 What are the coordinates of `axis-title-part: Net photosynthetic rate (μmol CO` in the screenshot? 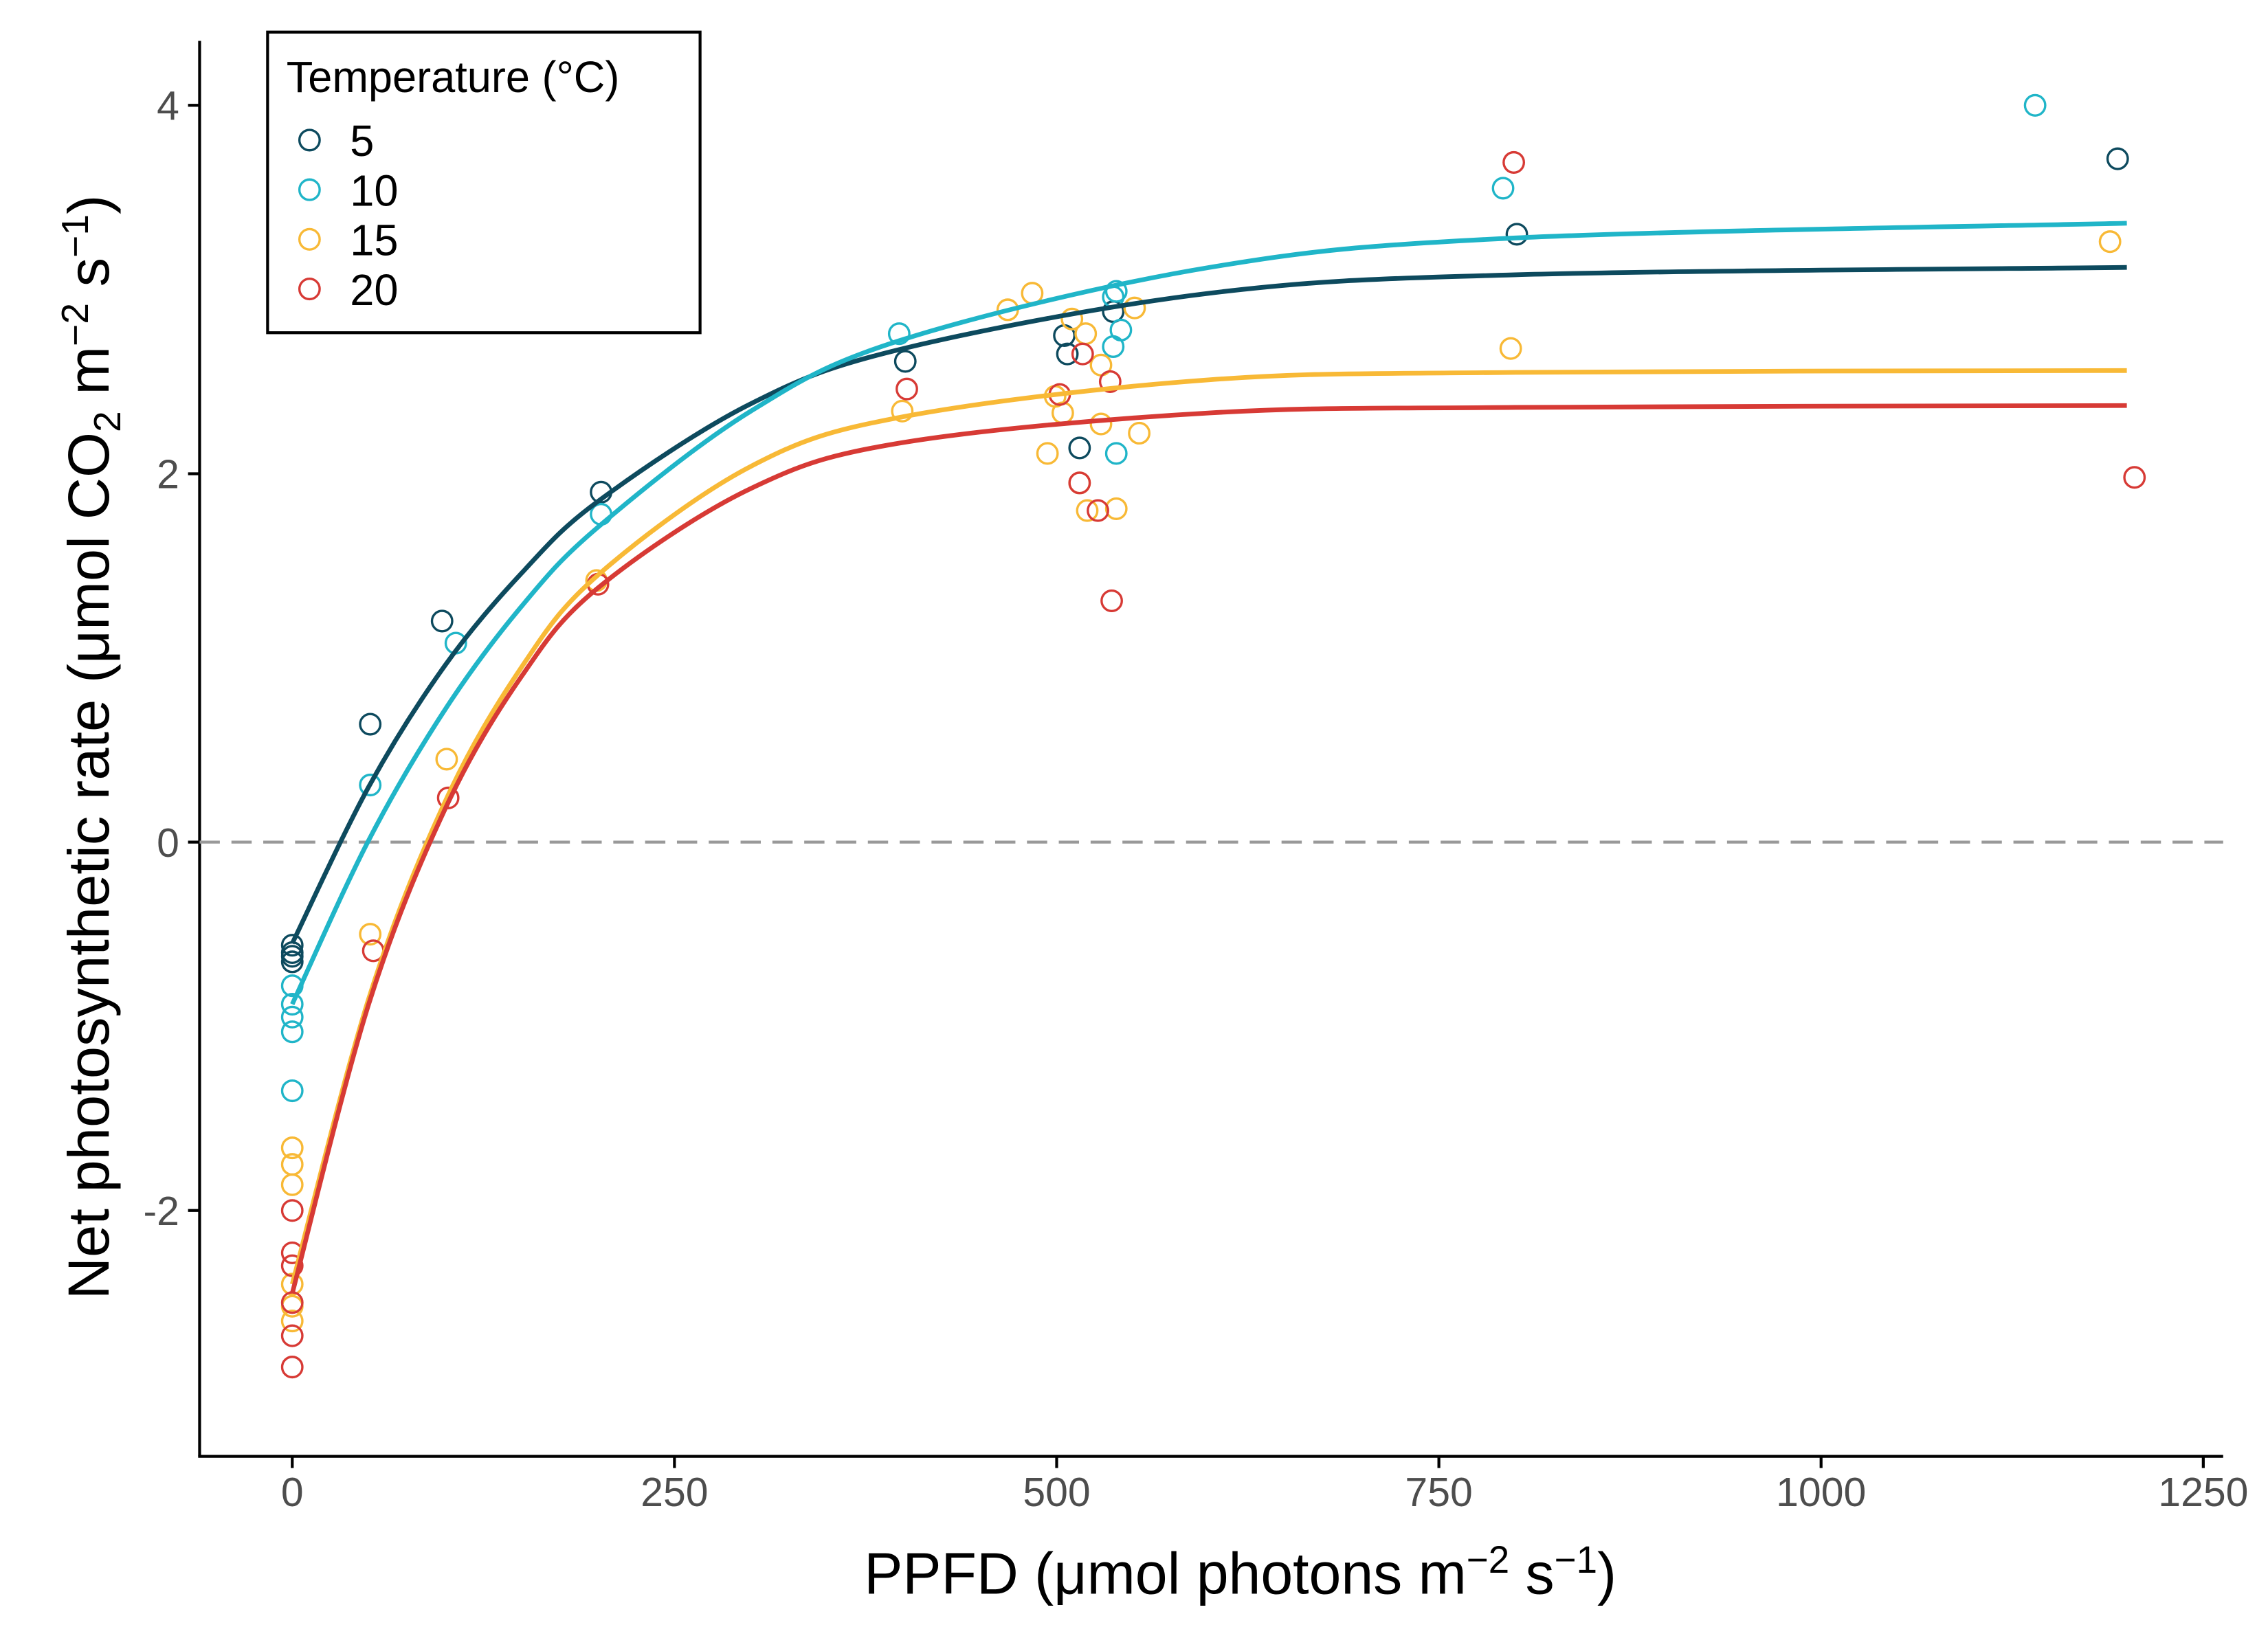 It's located at (88, 865).